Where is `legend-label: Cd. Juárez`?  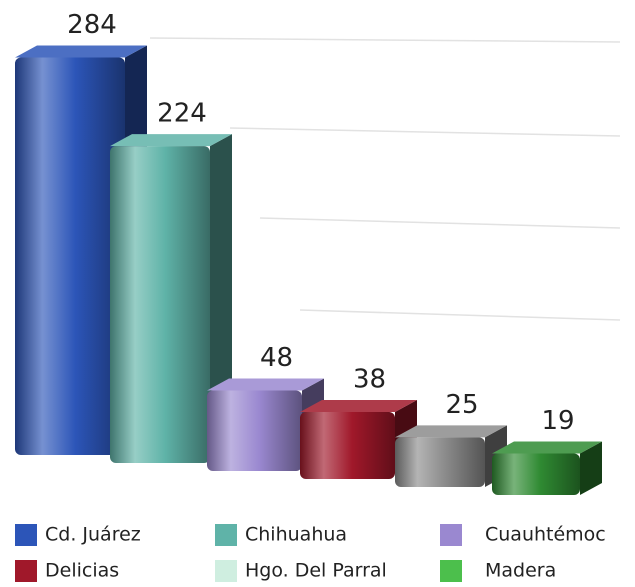
legend-label: Cd. Juárez is located at coordinates (93, 535).